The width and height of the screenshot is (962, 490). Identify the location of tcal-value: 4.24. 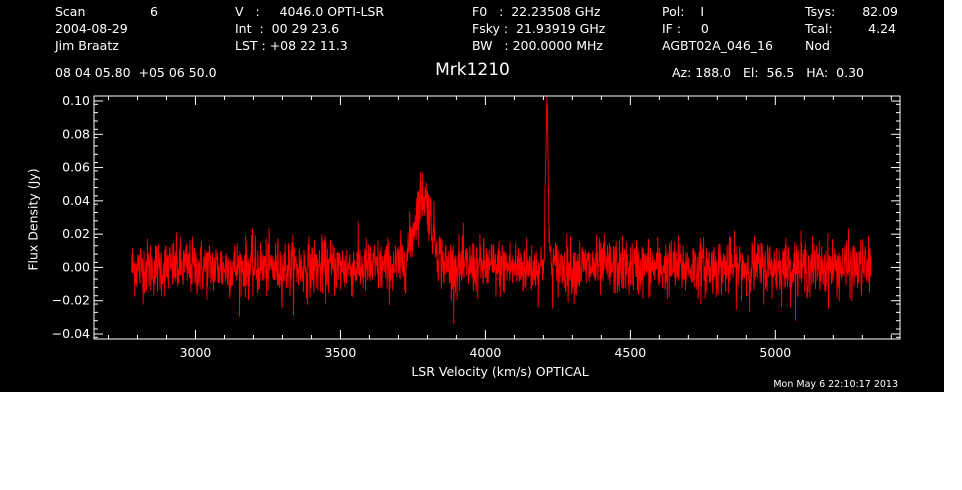
(882, 28).